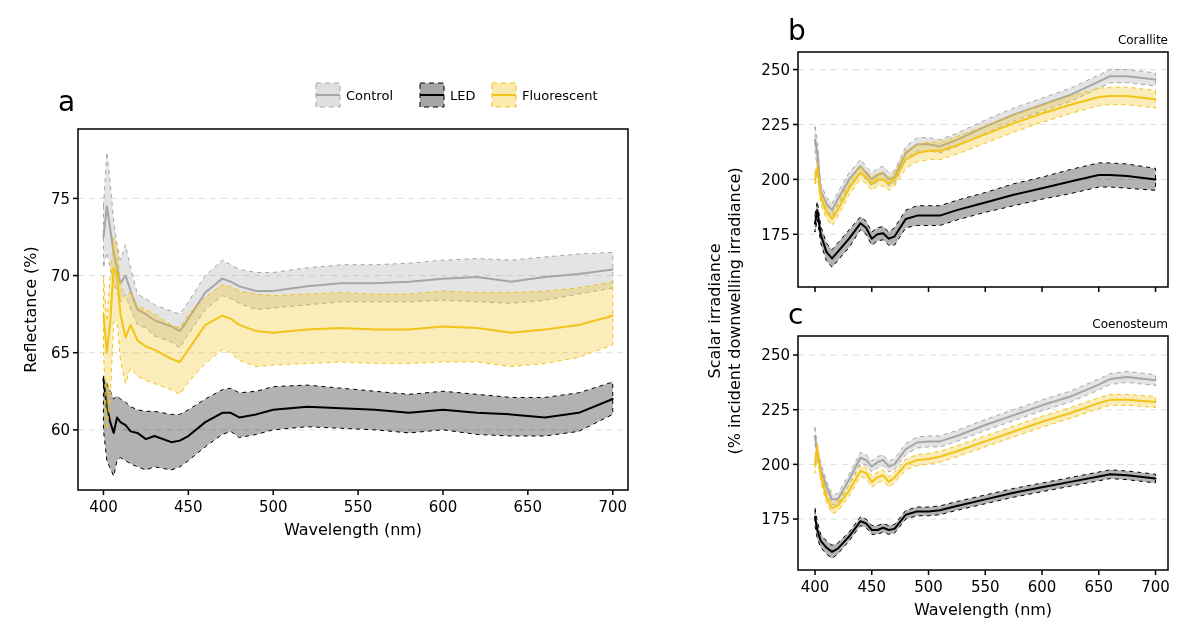 Image resolution: width=1185 pixels, height=635 pixels. Describe the element at coordinates (369, 95) in the screenshot. I see `legend-label: Control` at that location.